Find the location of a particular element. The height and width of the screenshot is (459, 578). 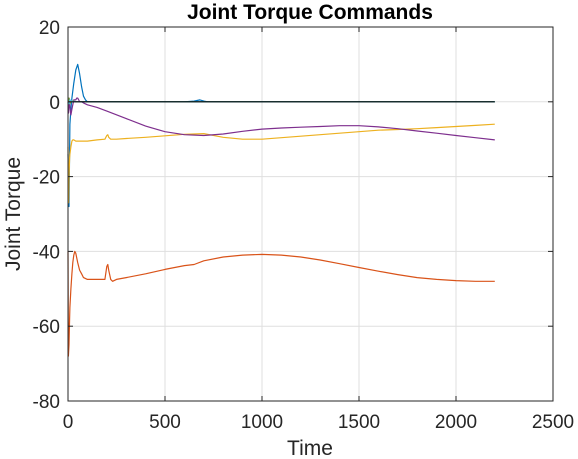

y-tick-label: -40 is located at coordinates (46, 252).